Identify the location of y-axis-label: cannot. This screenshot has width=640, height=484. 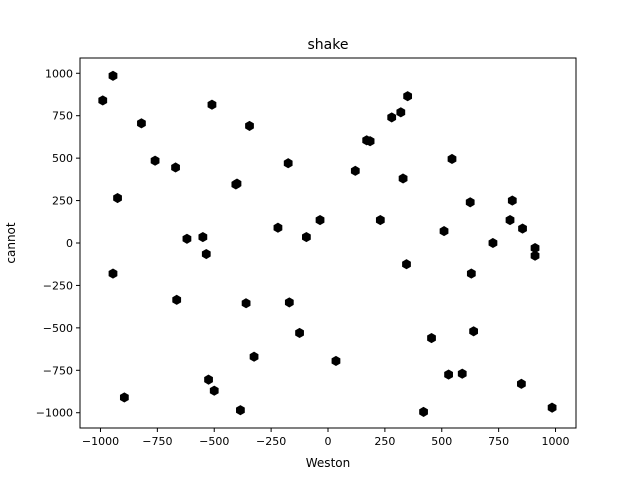
(11, 243).